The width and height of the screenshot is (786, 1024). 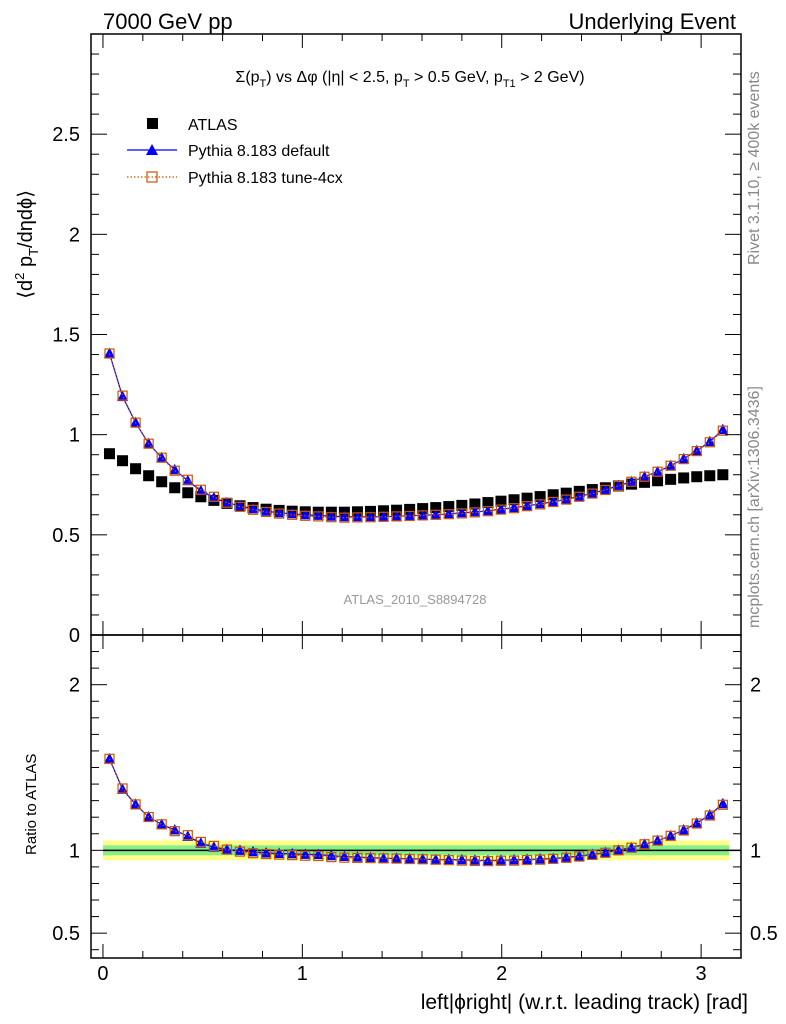 I want to click on y-tick-label-ratio: 1, so click(x=74, y=851).